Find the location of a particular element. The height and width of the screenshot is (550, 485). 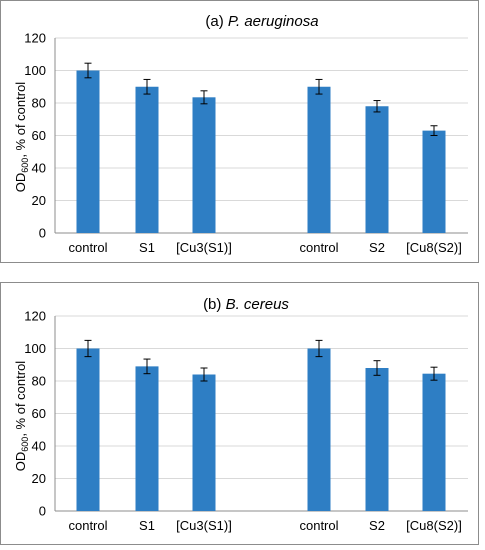

panel-b-y-axis-label: OD600, % of control is located at coordinates (21, 416).